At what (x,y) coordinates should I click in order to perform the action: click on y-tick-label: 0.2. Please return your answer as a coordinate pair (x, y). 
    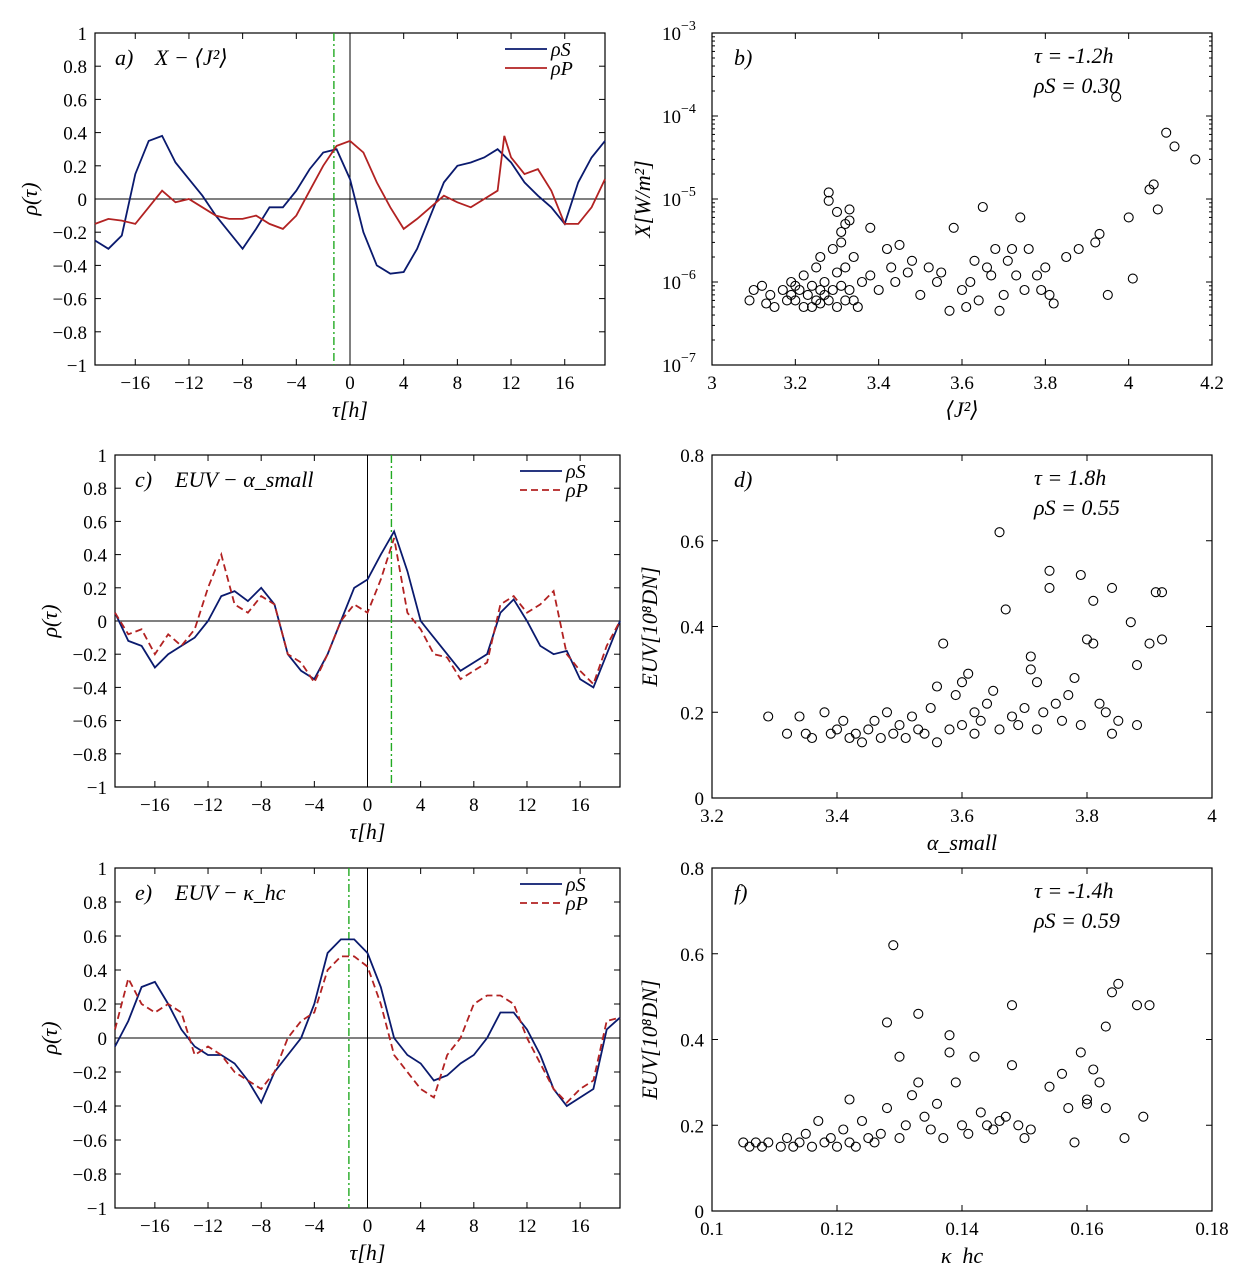
    Looking at the image, I should click on (692, 1126).